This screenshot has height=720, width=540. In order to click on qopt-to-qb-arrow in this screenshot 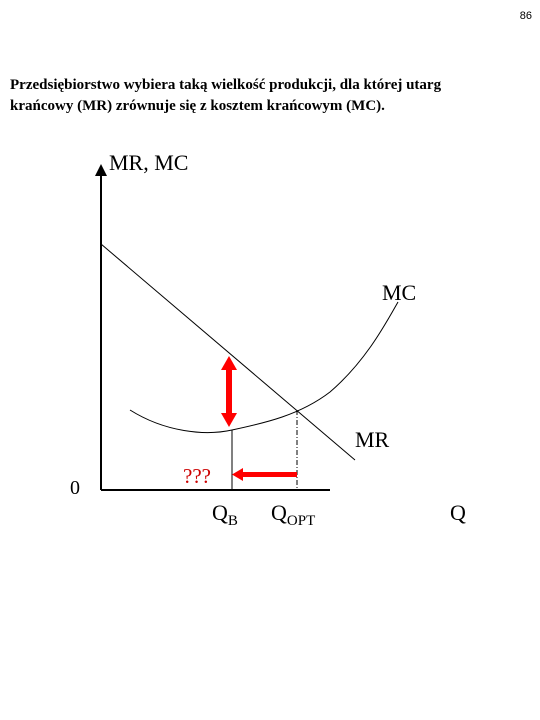, I will do `click(264, 474)`.